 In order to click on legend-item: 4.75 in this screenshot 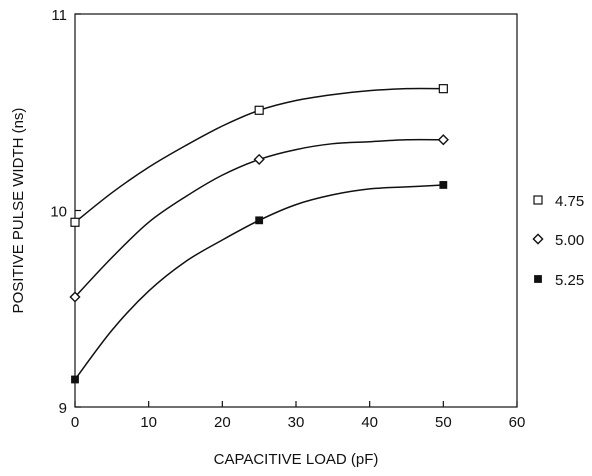, I will do `click(558, 201)`.